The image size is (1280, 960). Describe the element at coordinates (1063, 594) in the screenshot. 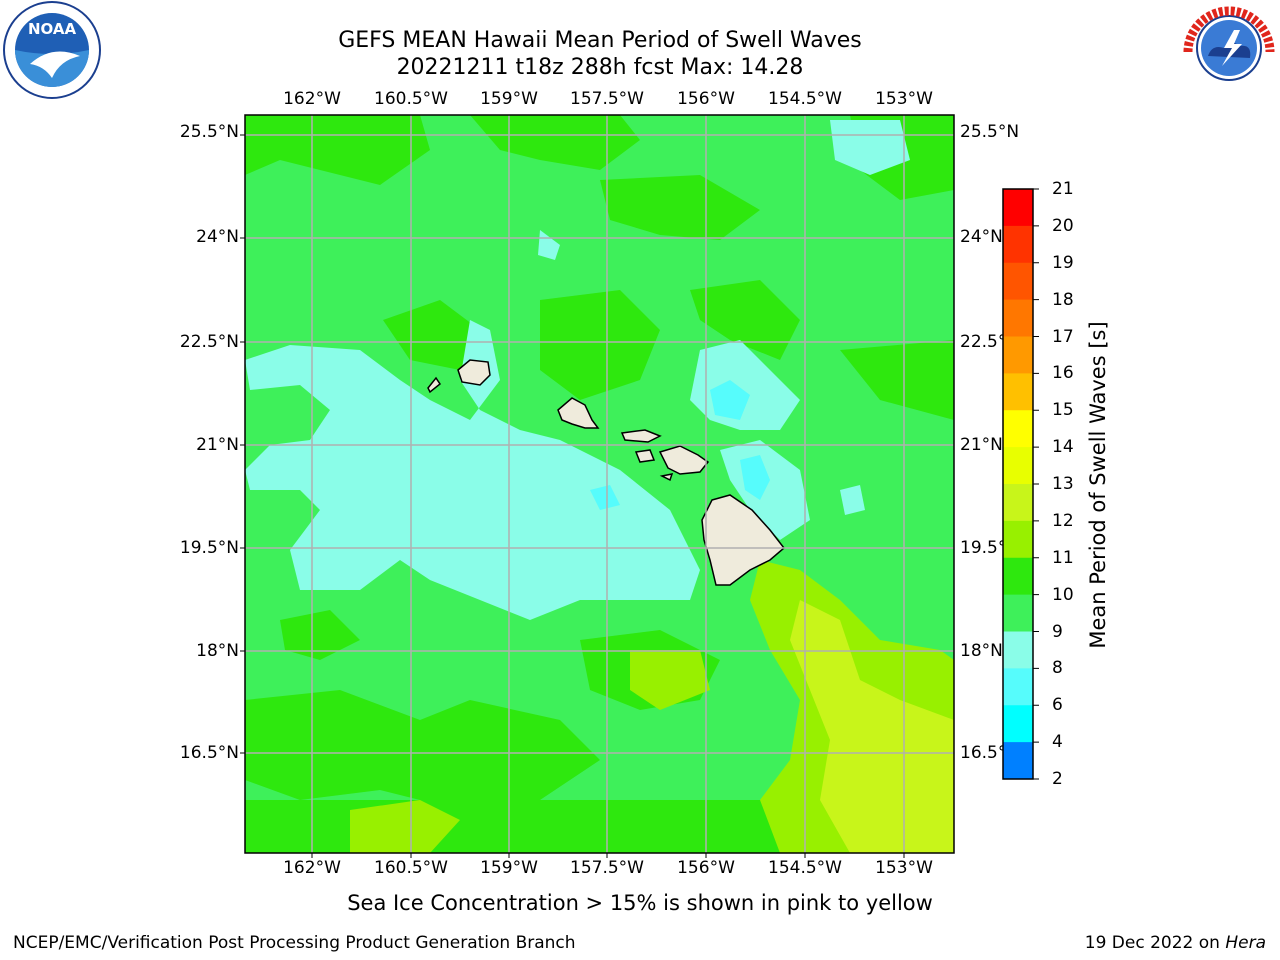

I see `colorbar-tick-label: 10` at that location.